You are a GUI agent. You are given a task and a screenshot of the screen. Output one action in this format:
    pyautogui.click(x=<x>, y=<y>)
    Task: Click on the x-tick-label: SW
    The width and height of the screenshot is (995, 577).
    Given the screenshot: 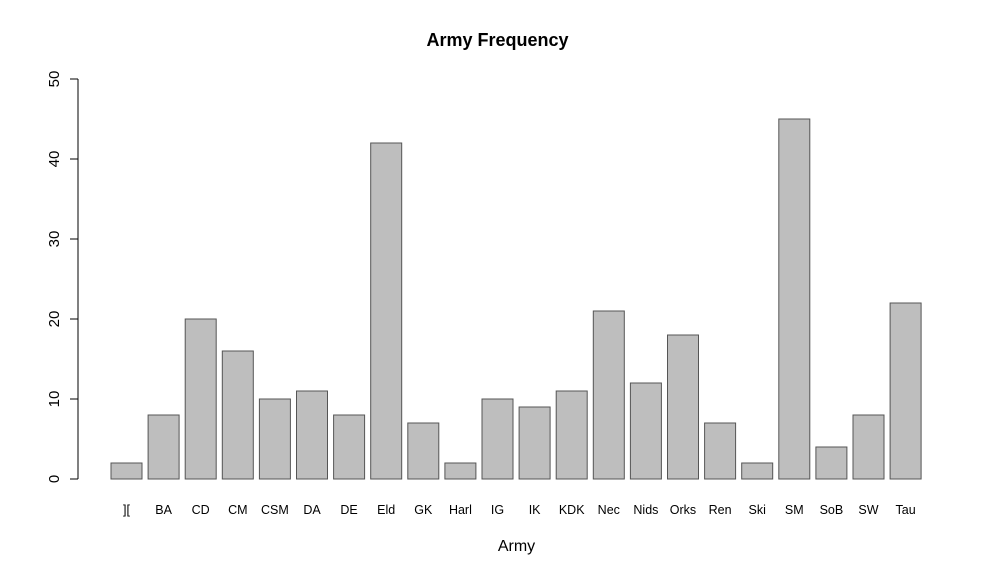 What is the action you would take?
    pyautogui.click(x=868, y=510)
    